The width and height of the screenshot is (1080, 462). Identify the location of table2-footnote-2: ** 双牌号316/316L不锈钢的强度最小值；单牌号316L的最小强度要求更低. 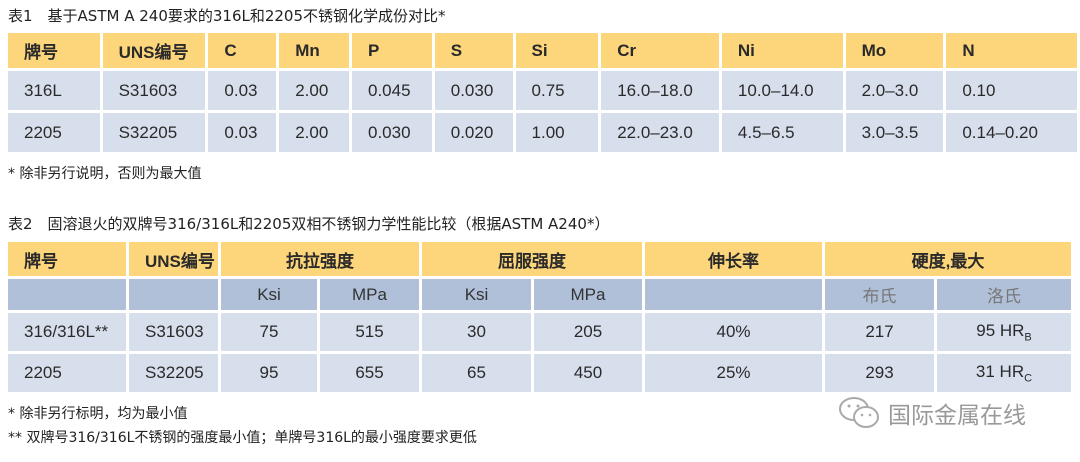
(242, 438).